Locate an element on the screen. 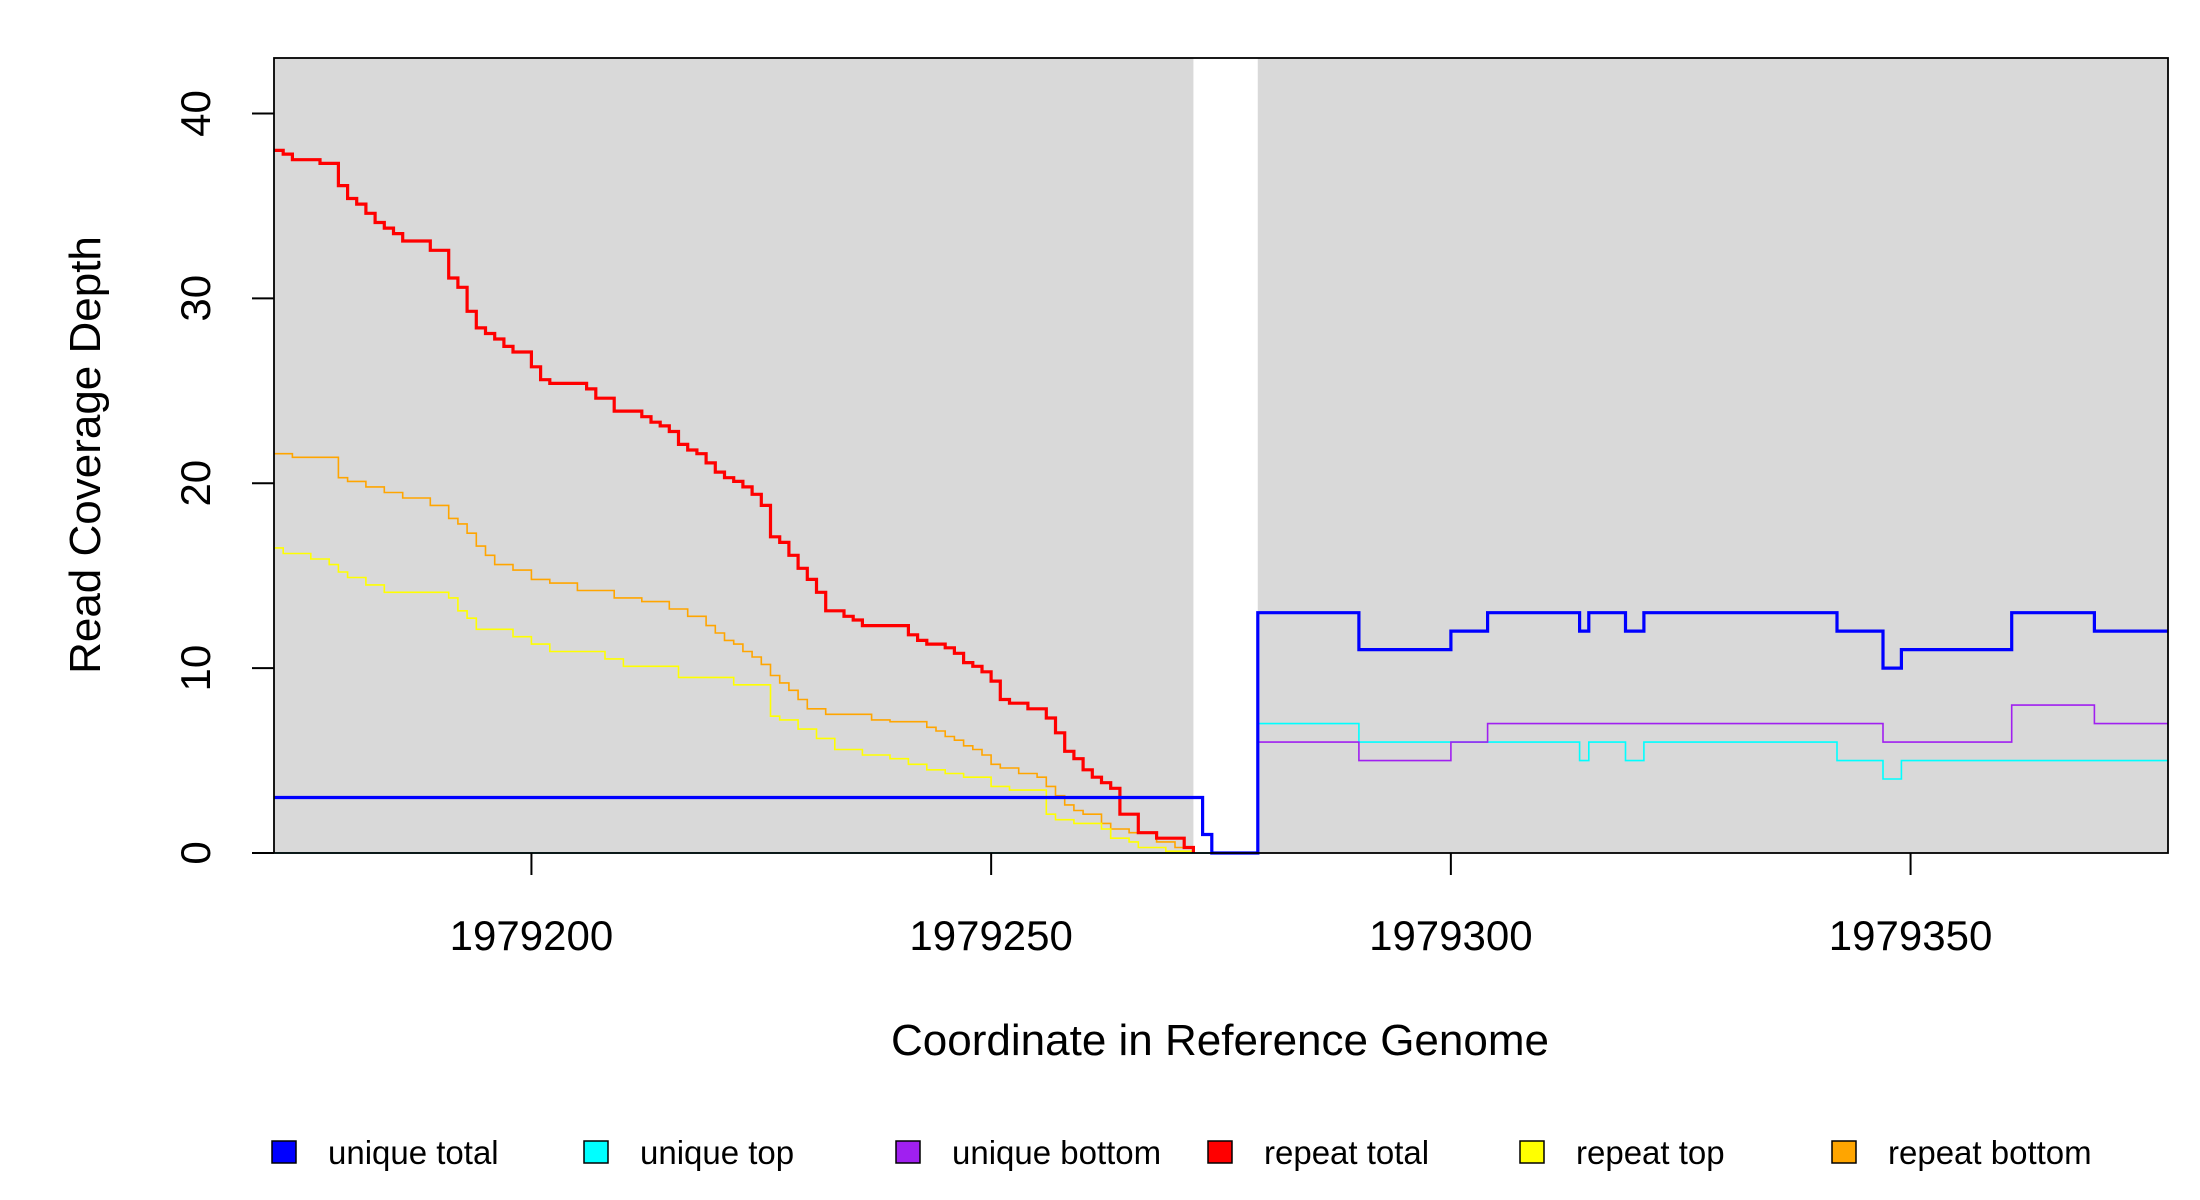 The width and height of the screenshot is (2200, 1200). legend-item-unique-total: unique total is located at coordinates (385, 1152).